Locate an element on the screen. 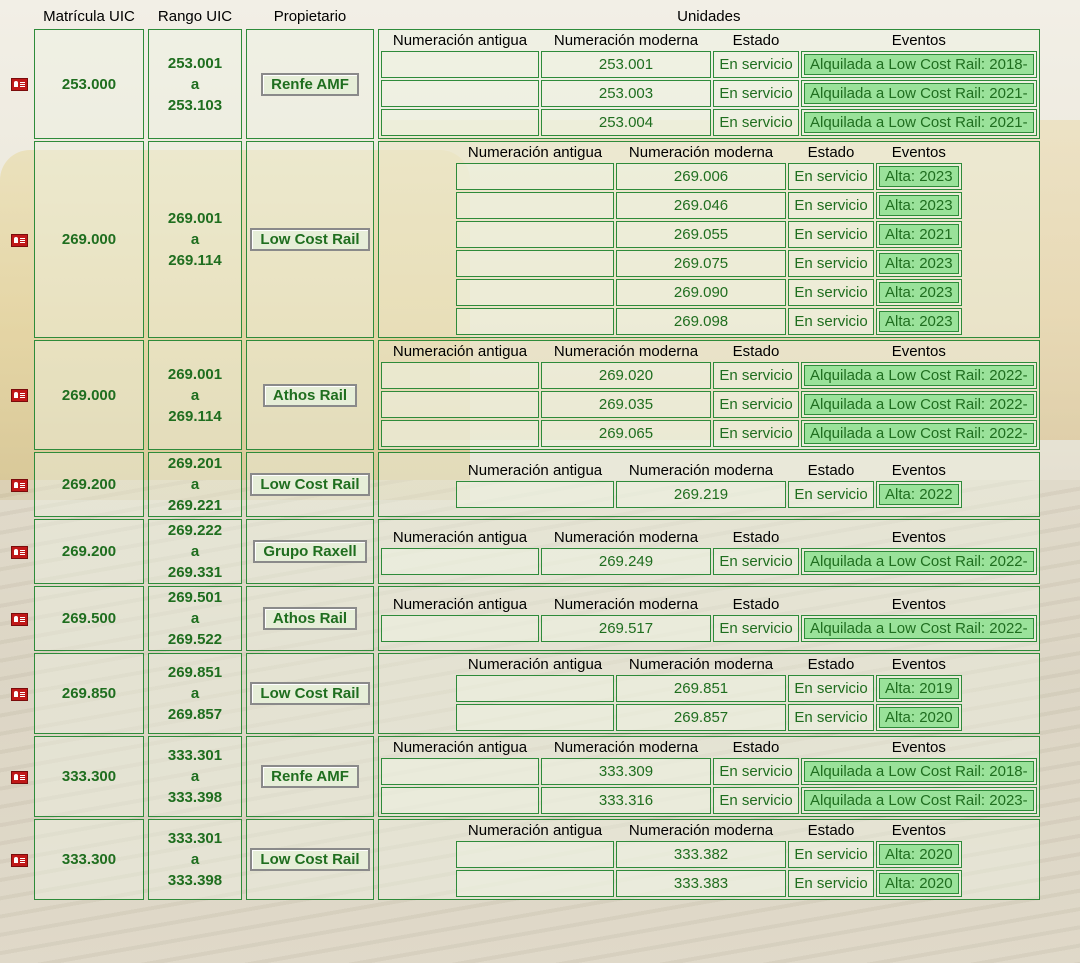 The image size is (1080, 963). propietario-cell: Athos Rail is located at coordinates (310, 395).